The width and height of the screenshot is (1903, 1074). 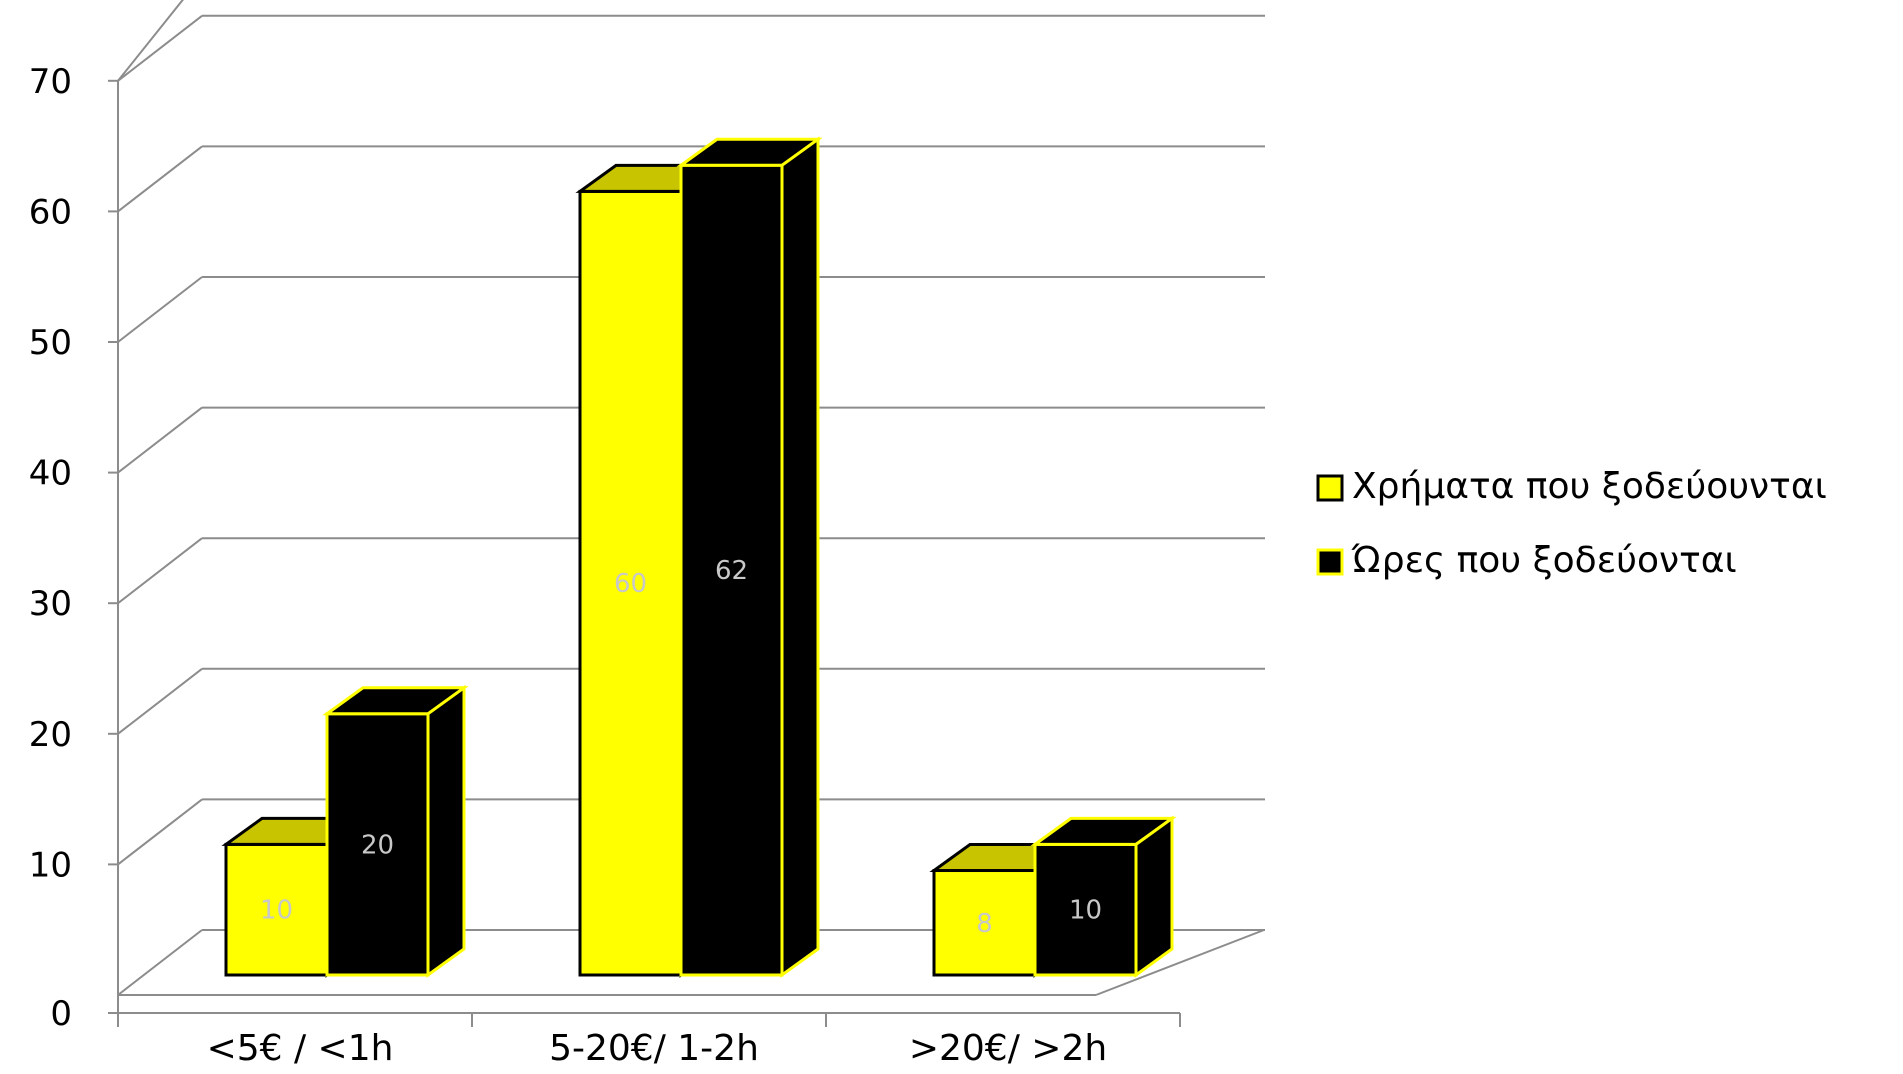 What do you see at coordinates (50, 865) in the screenshot?
I see `y-tick-label: 10` at bounding box center [50, 865].